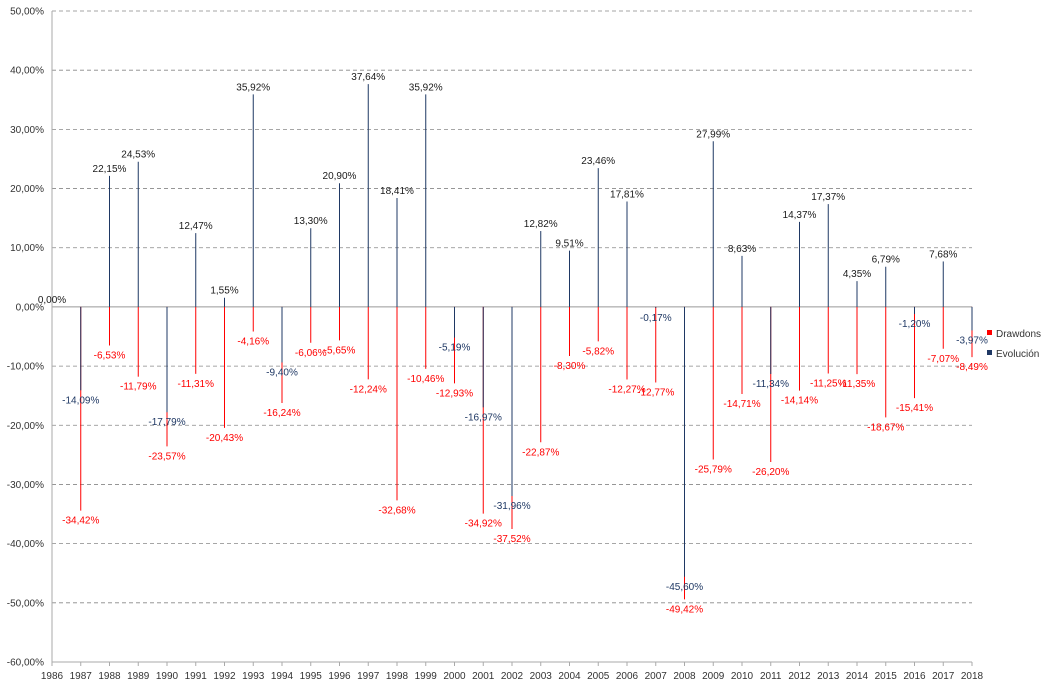 The height and width of the screenshot is (689, 1053). Describe the element at coordinates (455, 348) in the screenshot. I see `evolucion-data-label: -5,19%` at that location.